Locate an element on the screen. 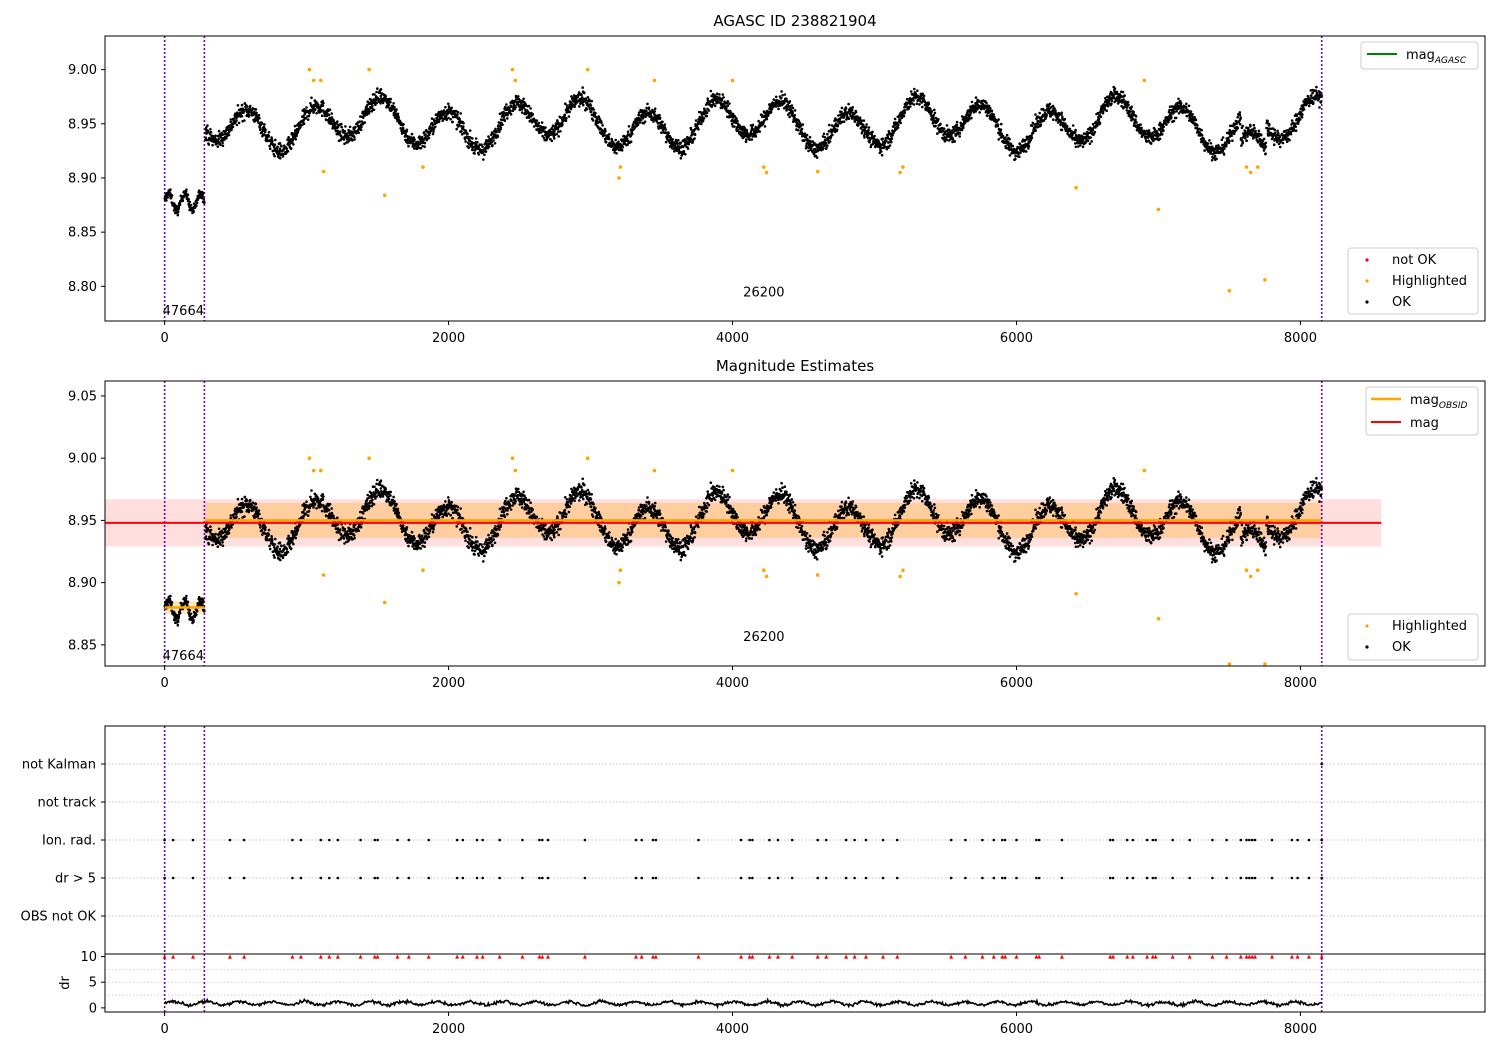 The height and width of the screenshot is (1050, 1500). legend-not-ok-label: not OK is located at coordinates (1414, 260).